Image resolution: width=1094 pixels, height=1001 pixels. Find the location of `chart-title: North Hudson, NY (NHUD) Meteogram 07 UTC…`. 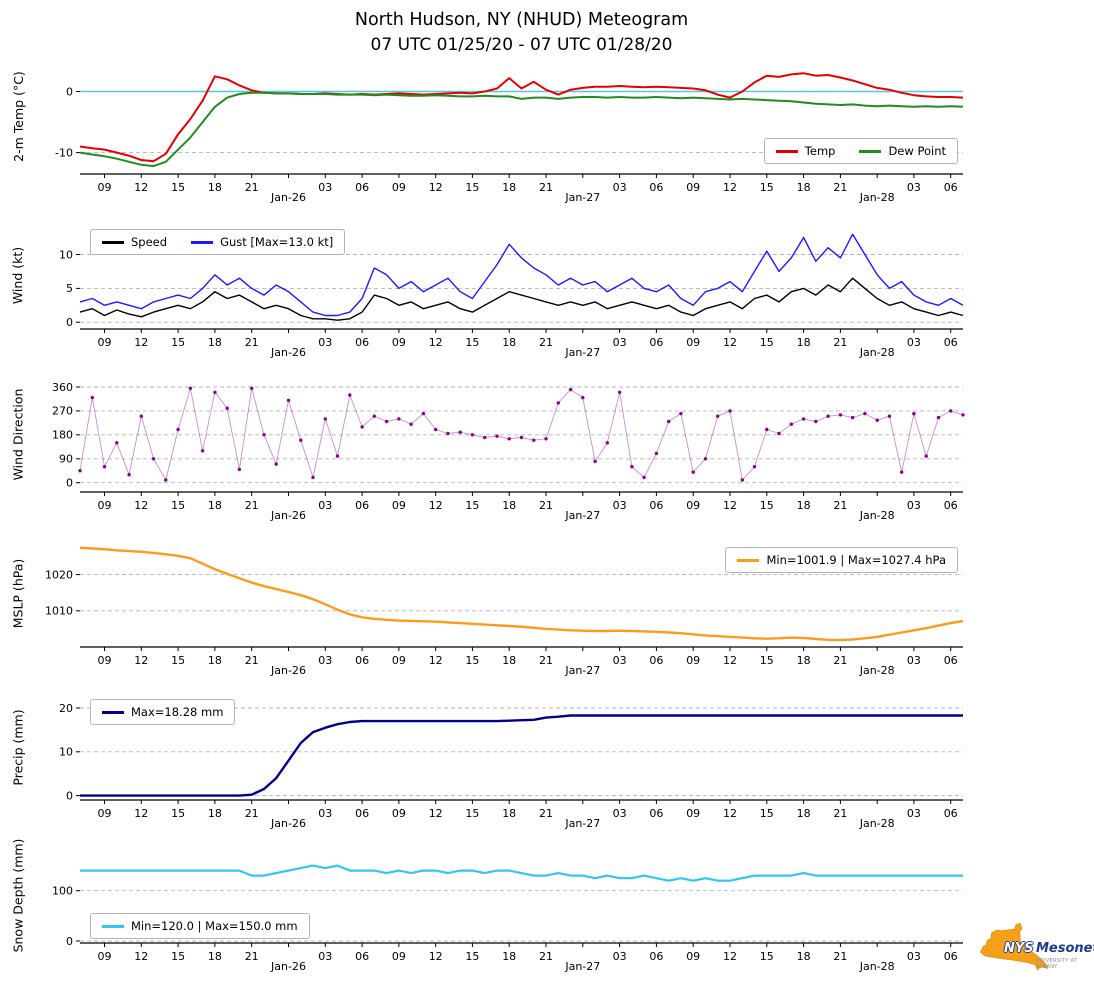

chart-title: North Hudson, NY (NHUD) Meteogram 07 UTC… is located at coordinates (521, 29).